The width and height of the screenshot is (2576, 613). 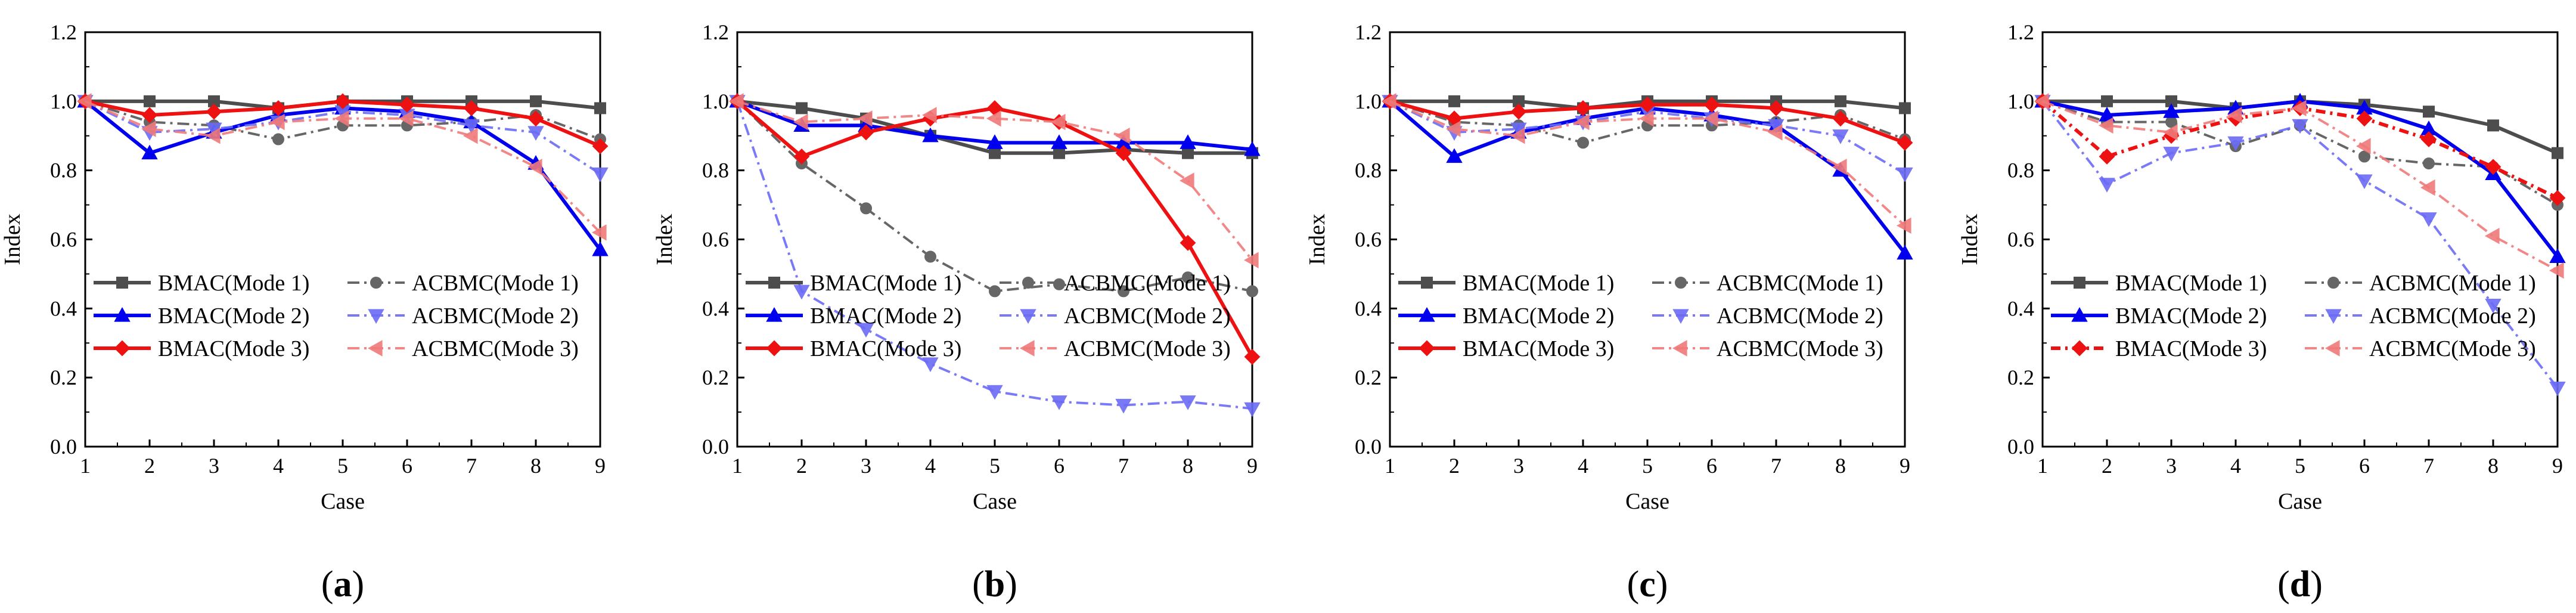 What do you see at coordinates (886, 348) in the screenshot?
I see `legend-label: BMAC(Mode 3)` at bounding box center [886, 348].